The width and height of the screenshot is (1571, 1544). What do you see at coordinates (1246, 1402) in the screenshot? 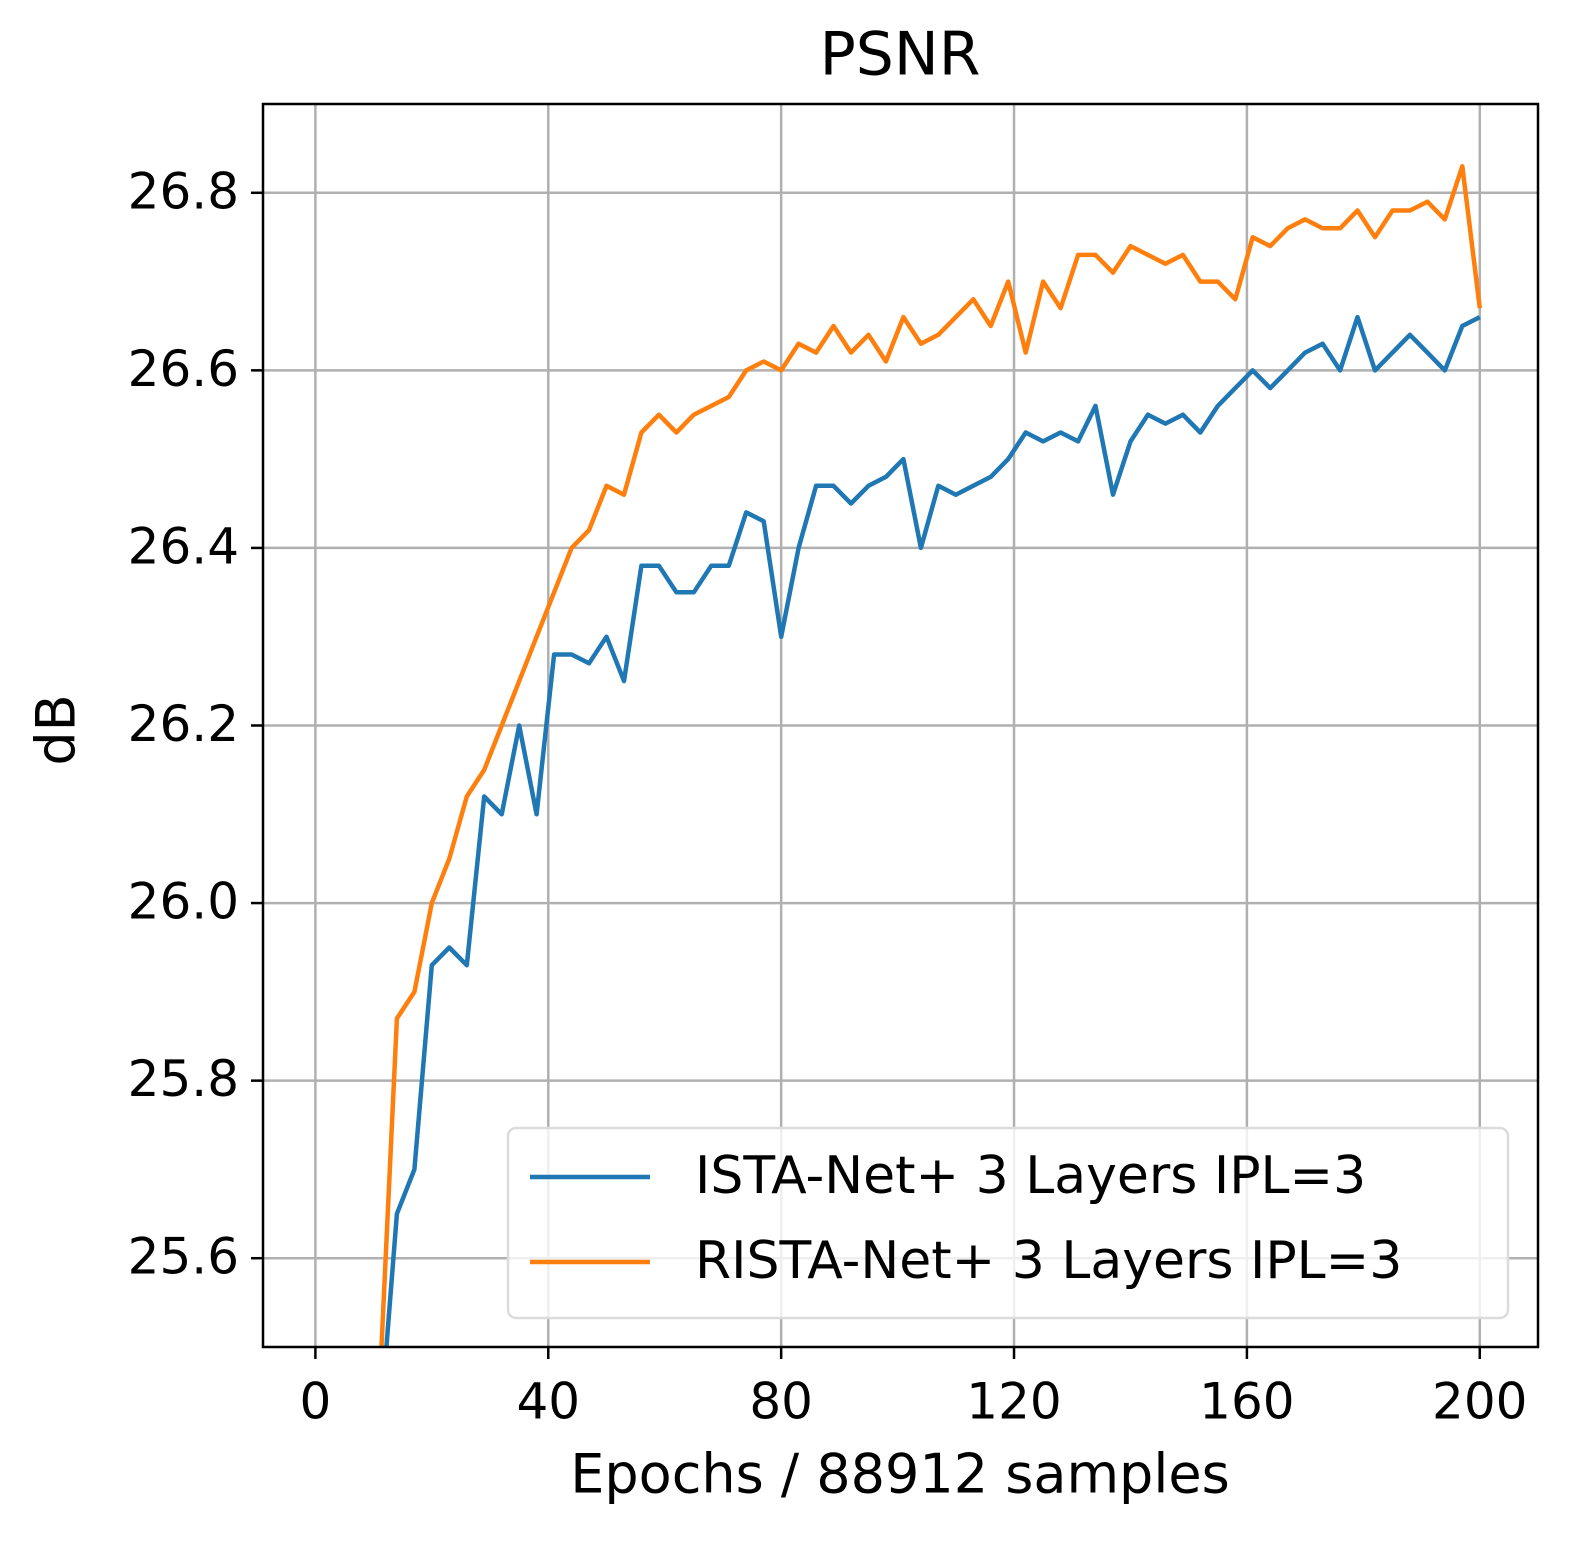
I see `x-tick-label: 160` at bounding box center [1246, 1402].